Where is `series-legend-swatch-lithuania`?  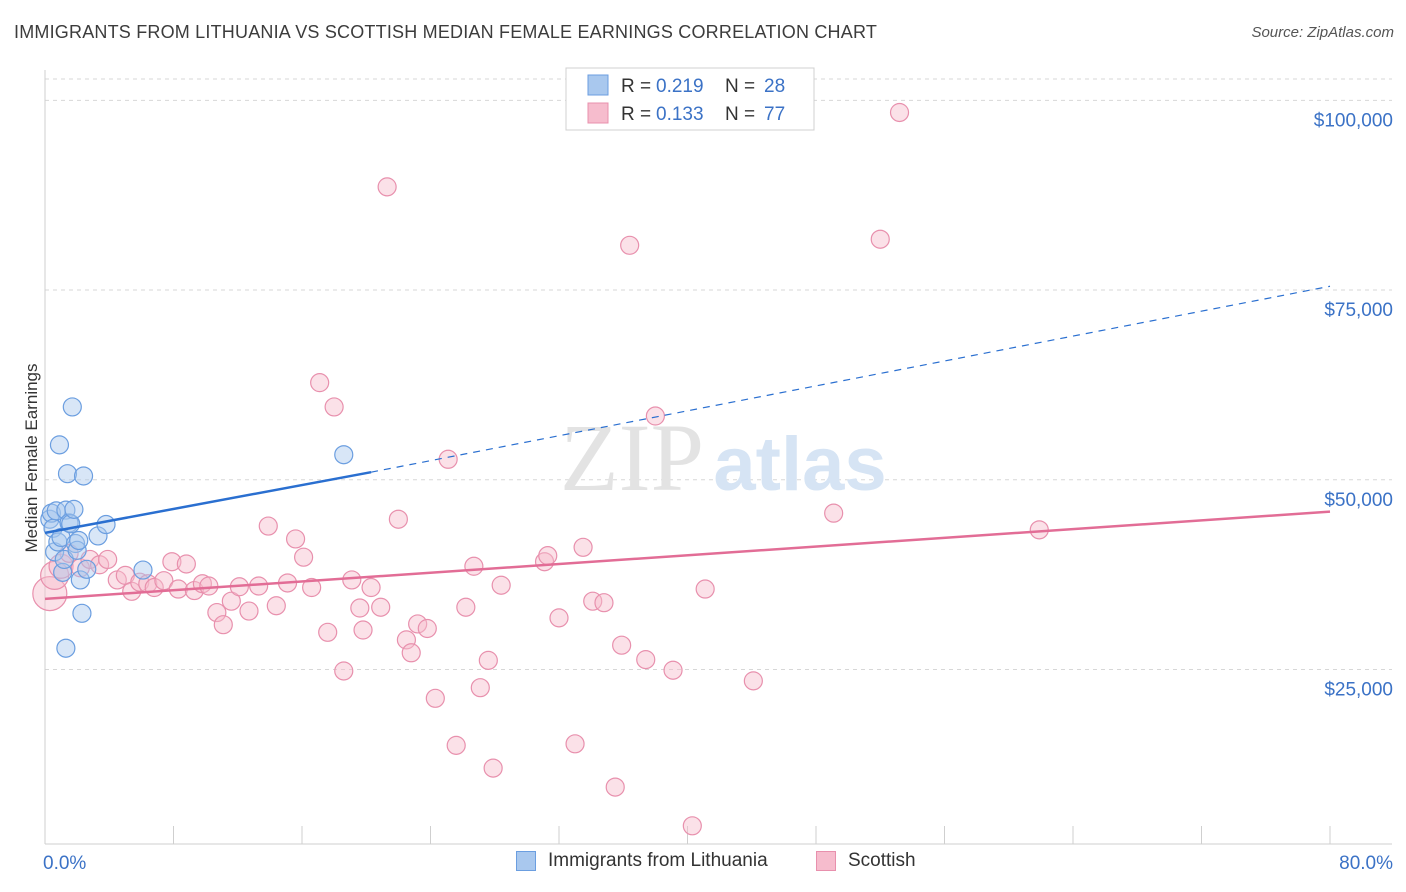 series-legend-swatch-lithuania is located at coordinates (526, 861).